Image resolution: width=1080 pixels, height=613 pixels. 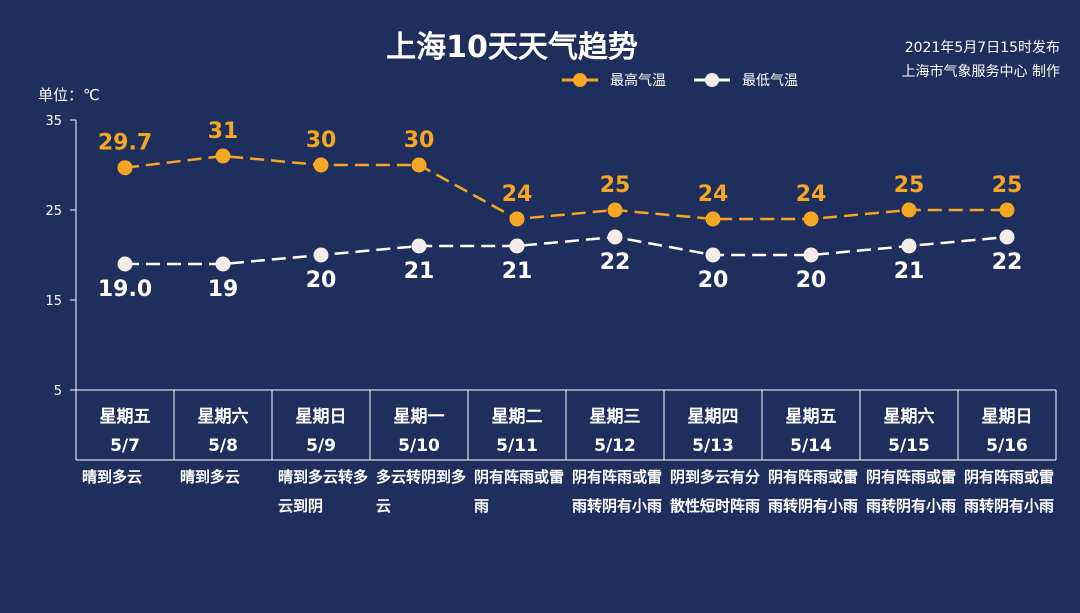 I want to click on series-line-high, so click(x=565, y=187).